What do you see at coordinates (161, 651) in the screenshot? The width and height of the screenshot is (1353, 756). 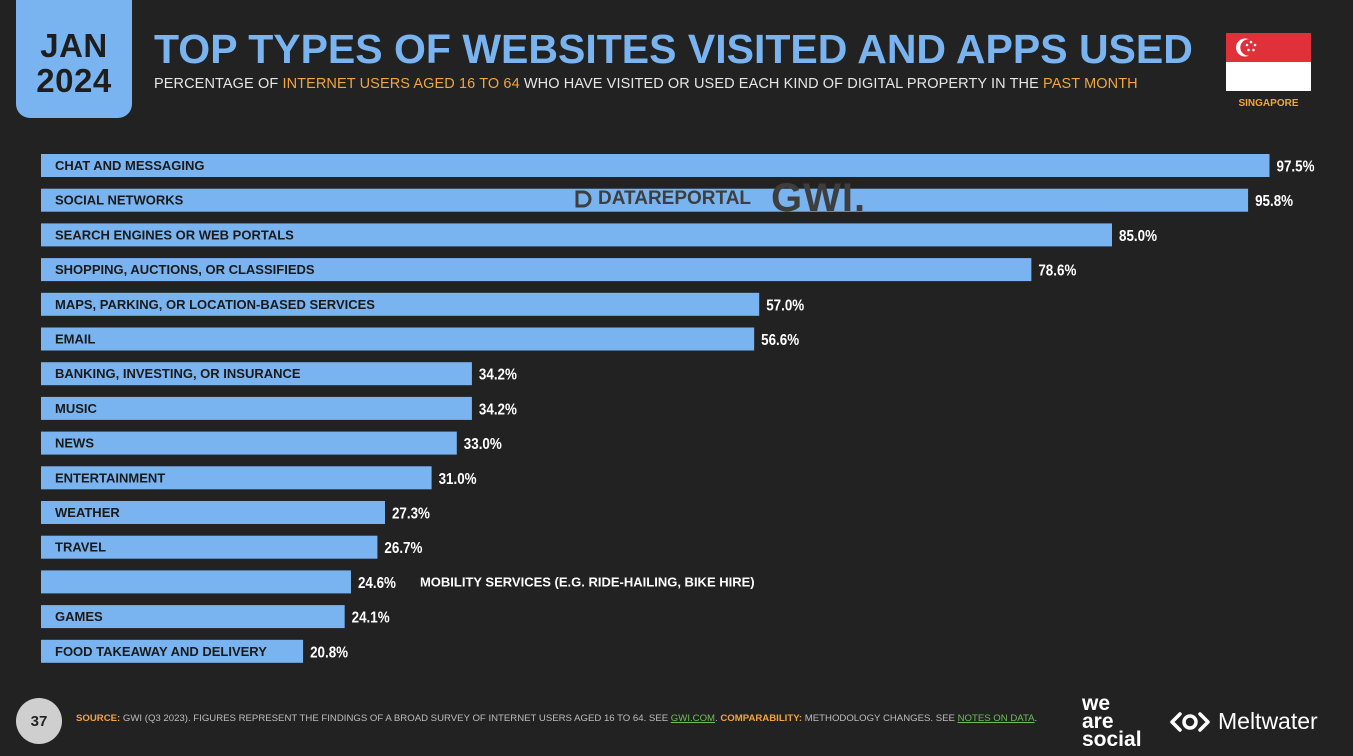 I see `bar-category-label: FOOD TAKEAWAY AND DELIVERY` at bounding box center [161, 651].